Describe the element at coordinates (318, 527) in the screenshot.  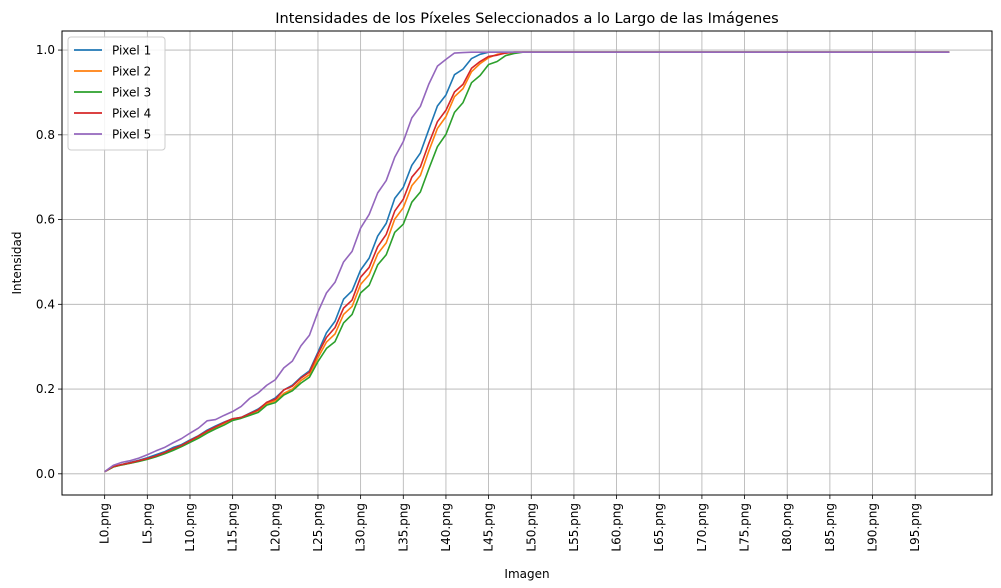
I see `x-tick-label: L25.png` at that location.